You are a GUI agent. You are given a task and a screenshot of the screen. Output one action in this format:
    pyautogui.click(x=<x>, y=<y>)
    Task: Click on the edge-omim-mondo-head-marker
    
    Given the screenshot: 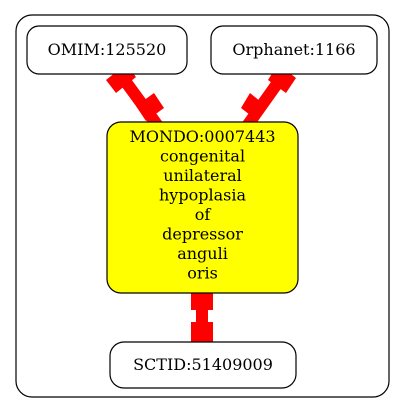 What is the action you would take?
    pyautogui.click(x=150, y=107)
    